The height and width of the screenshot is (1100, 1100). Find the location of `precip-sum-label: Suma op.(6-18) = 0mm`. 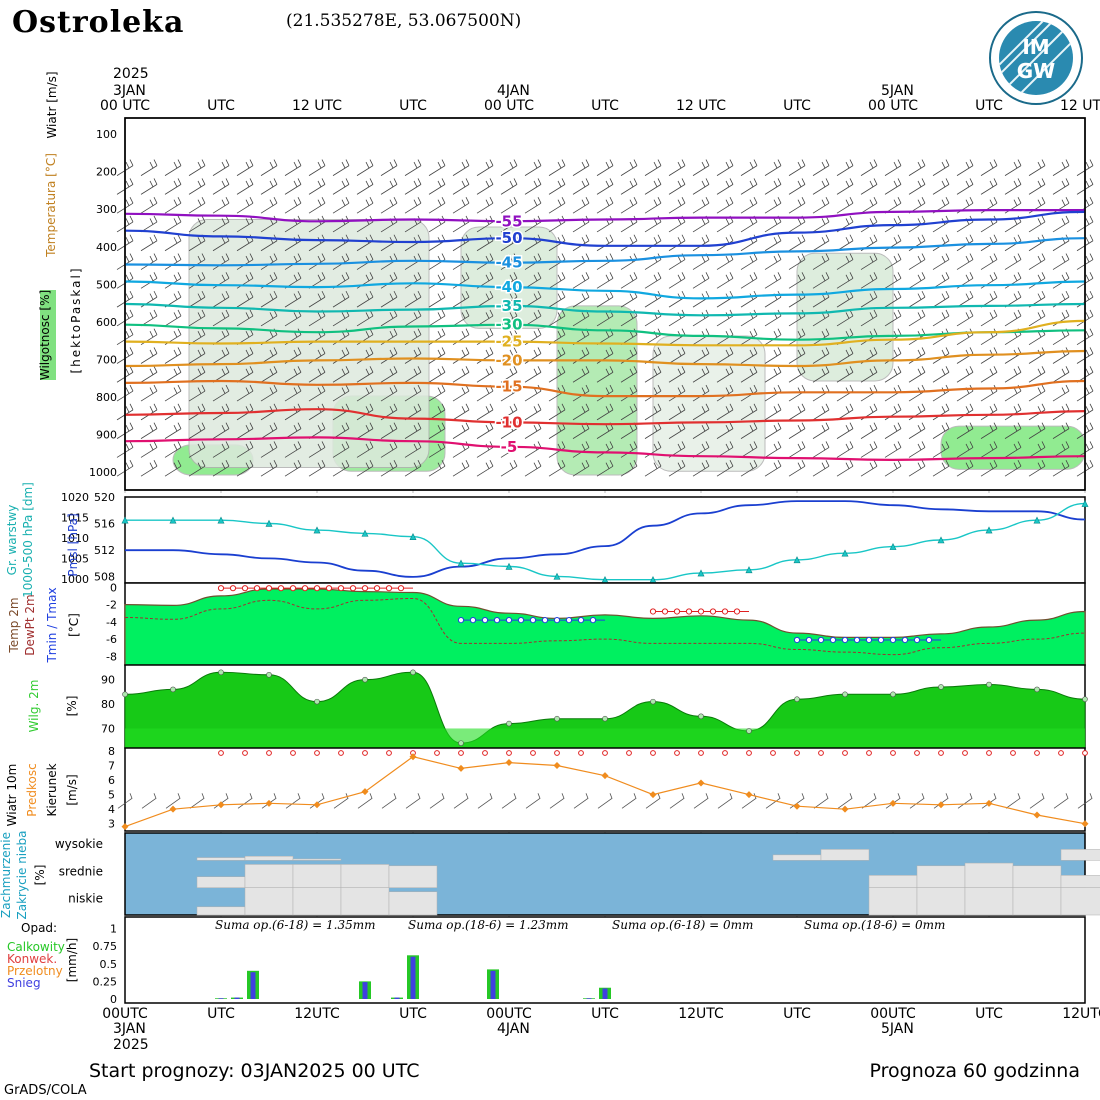

precip-sum-label: Suma op.(6-18) = 0mm is located at coordinates (682, 925).